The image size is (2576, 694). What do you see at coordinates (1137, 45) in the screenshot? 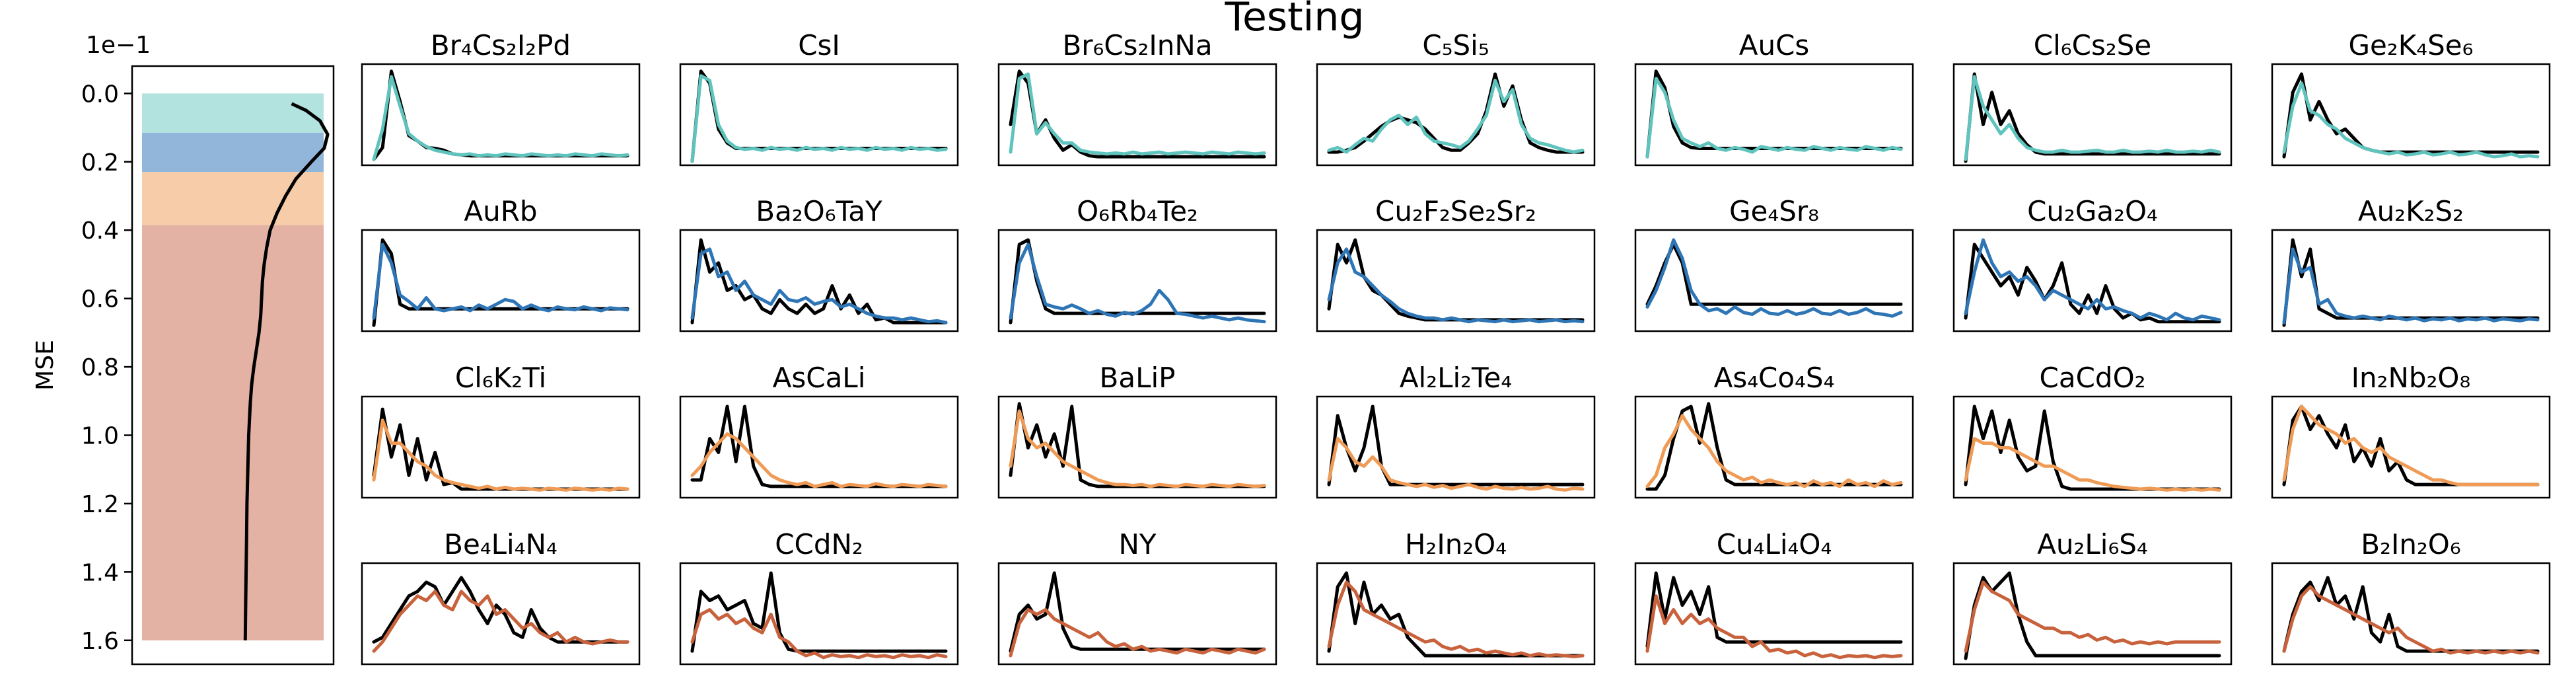
I see `panel-title: Br₆Cs₂InNa` at bounding box center [1137, 45].